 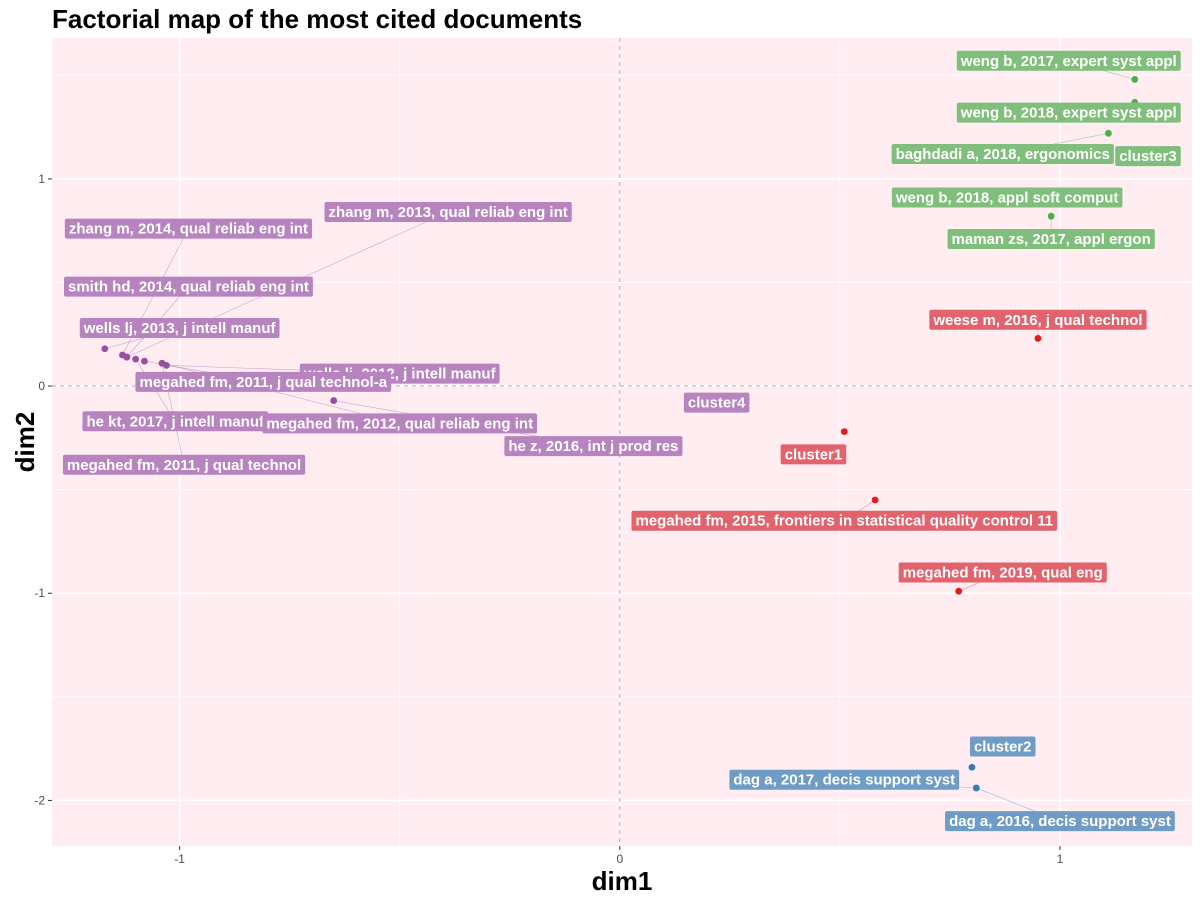 What do you see at coordinates (39, 593) in the screenshot?
I see `y-tick-label: -1` at bounding box center [39, 593].